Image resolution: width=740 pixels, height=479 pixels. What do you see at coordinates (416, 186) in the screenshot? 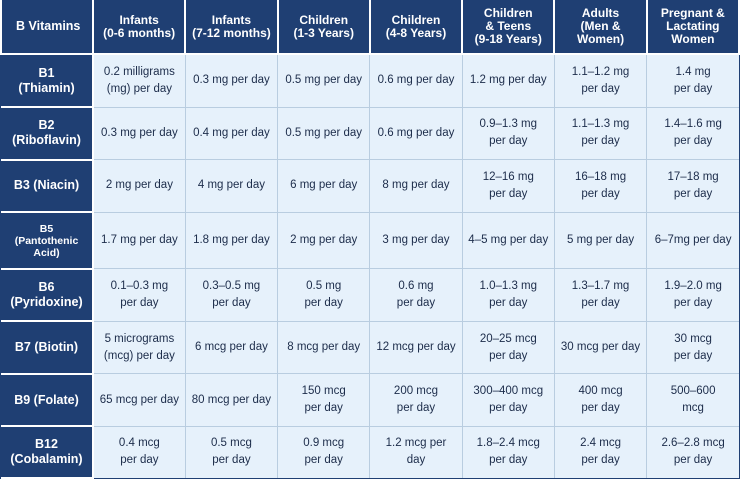
I see `table-cell: 8 mg per day` at bounding box center [416, 186].